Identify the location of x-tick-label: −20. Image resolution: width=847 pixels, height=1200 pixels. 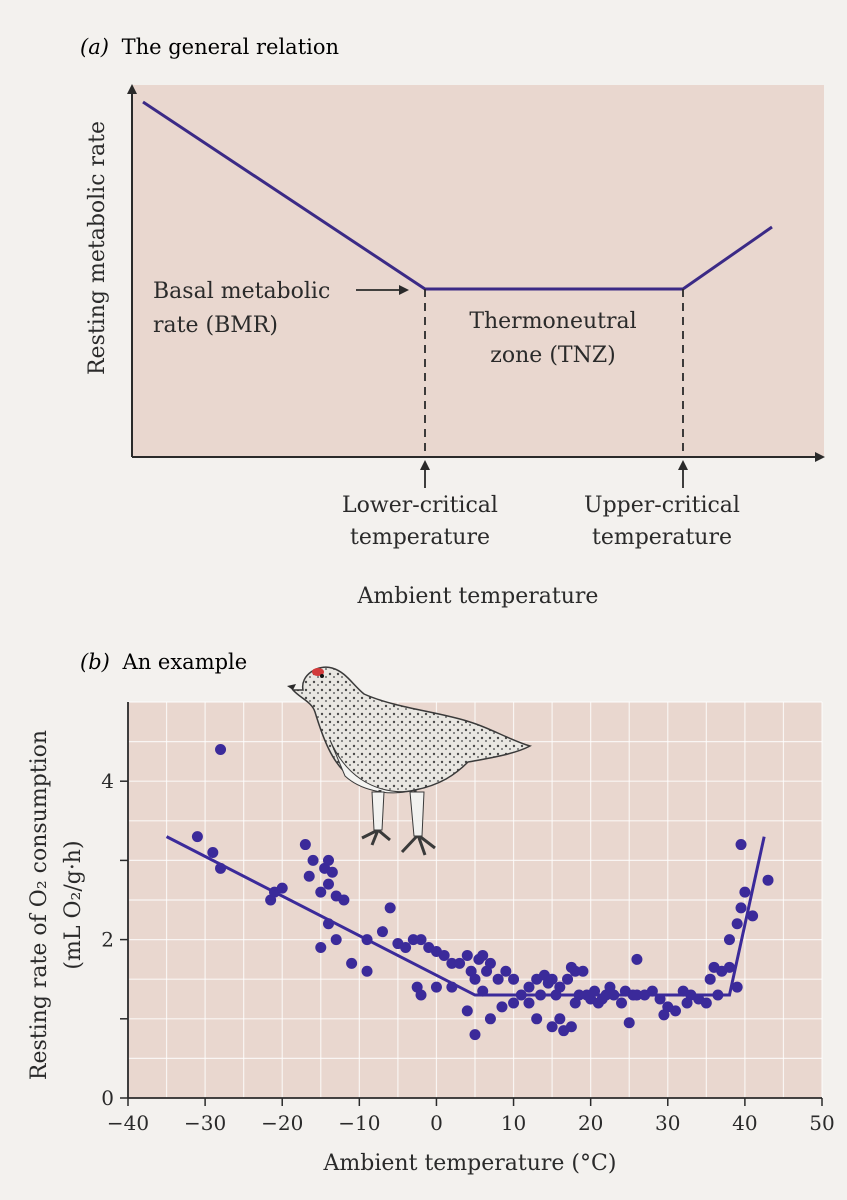
(282, 1123).